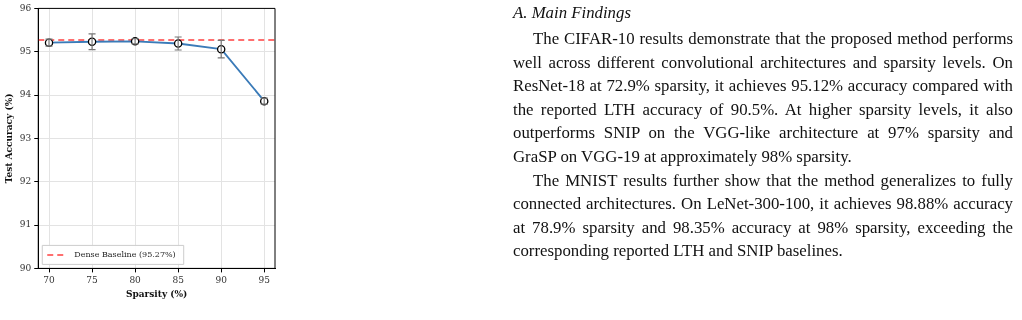 This screenshot has height=320, width=1022. Describe the element at coordinates (8, 138) in the screenshot. I see `y-axis-title: Test Accuracy (%)` at that location.